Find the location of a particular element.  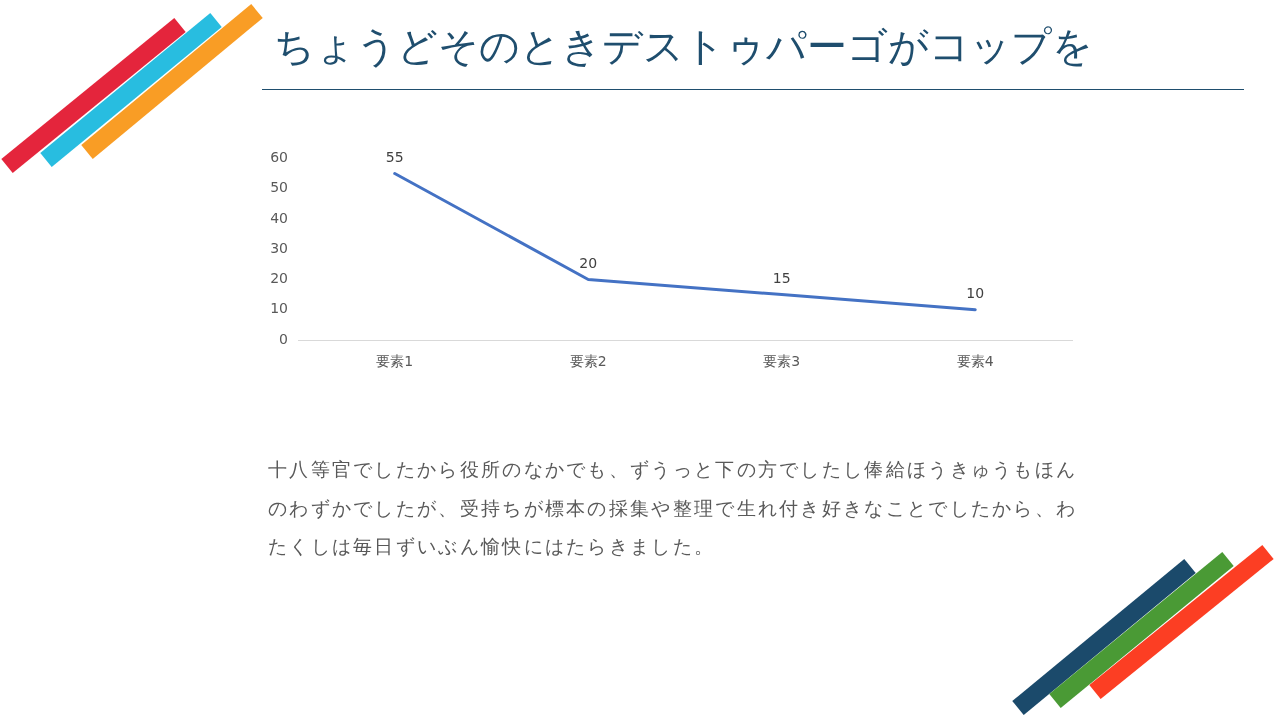

x-tick-label: 要素3 is located at coordinates (782, 361).